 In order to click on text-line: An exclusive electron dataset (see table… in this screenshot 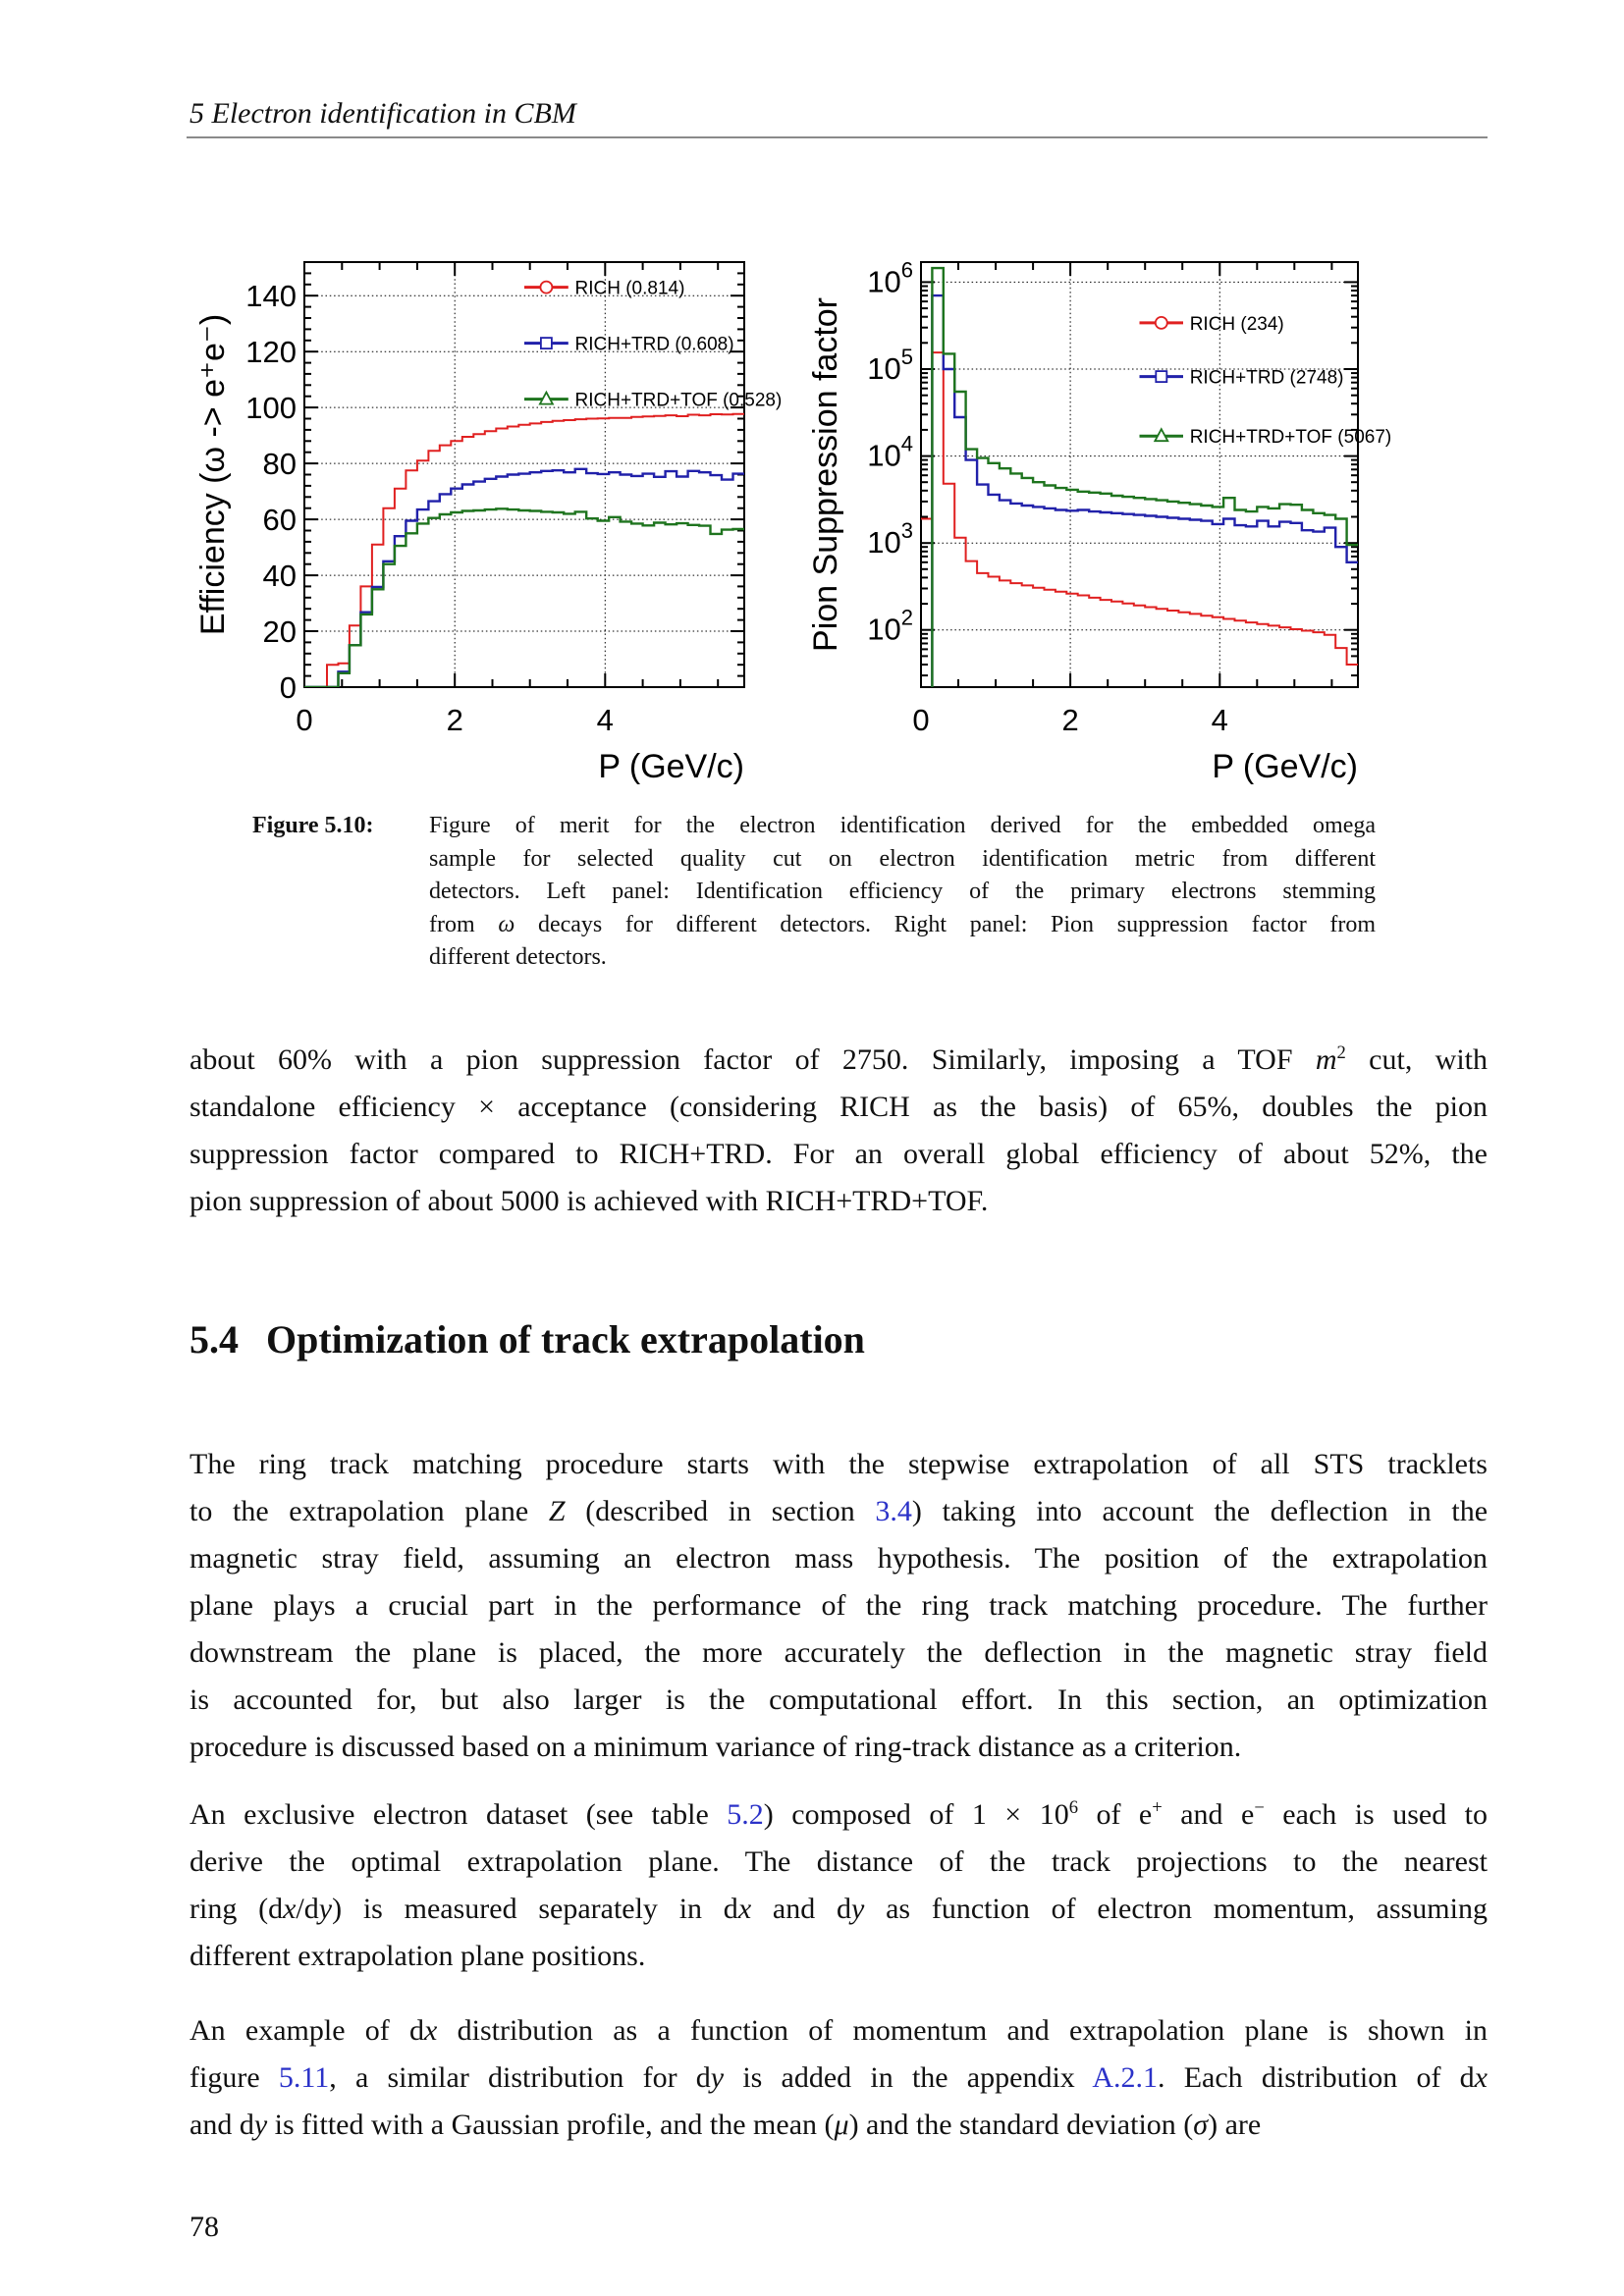, I will do `click(838, 1814)`.